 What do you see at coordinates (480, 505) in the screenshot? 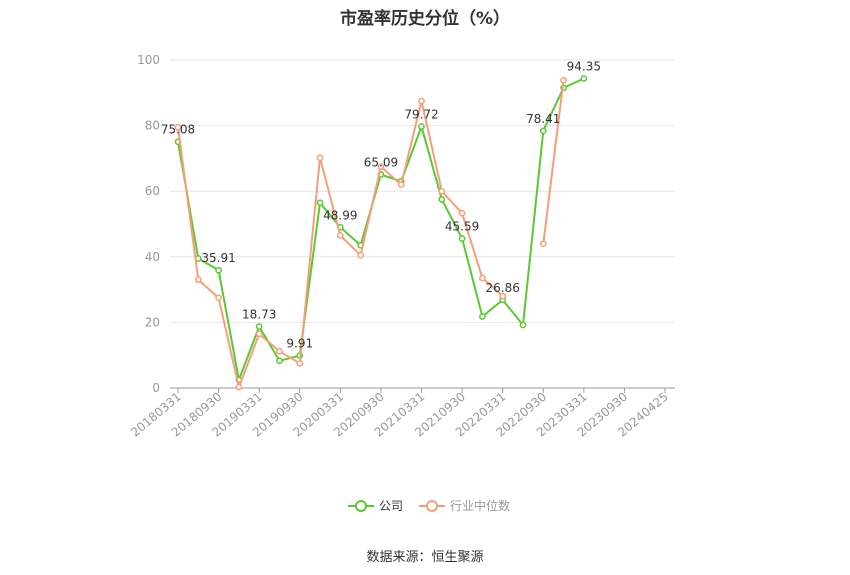
I see `legend-label: 行业中位数` at bounding box center [480, 505].